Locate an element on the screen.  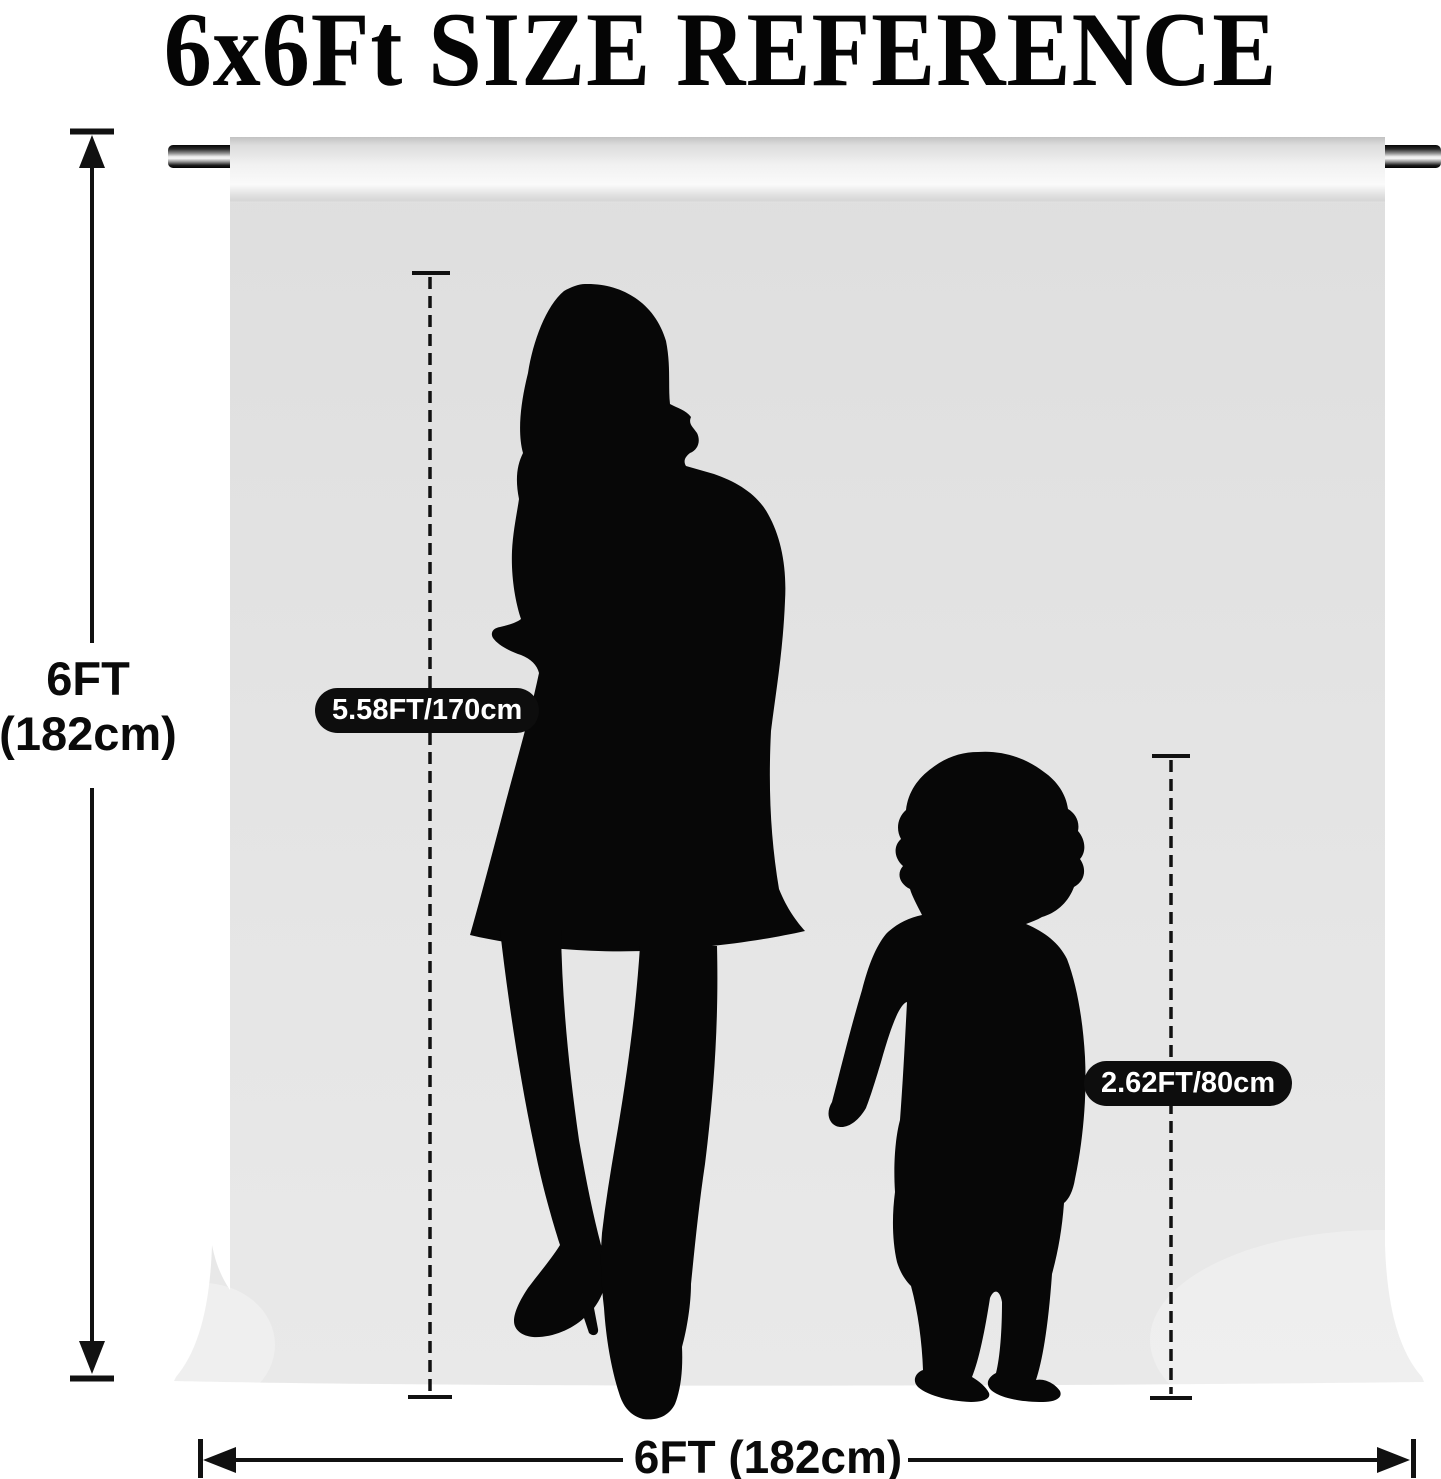
woman-height-guide is located at coordinates (430, 835).